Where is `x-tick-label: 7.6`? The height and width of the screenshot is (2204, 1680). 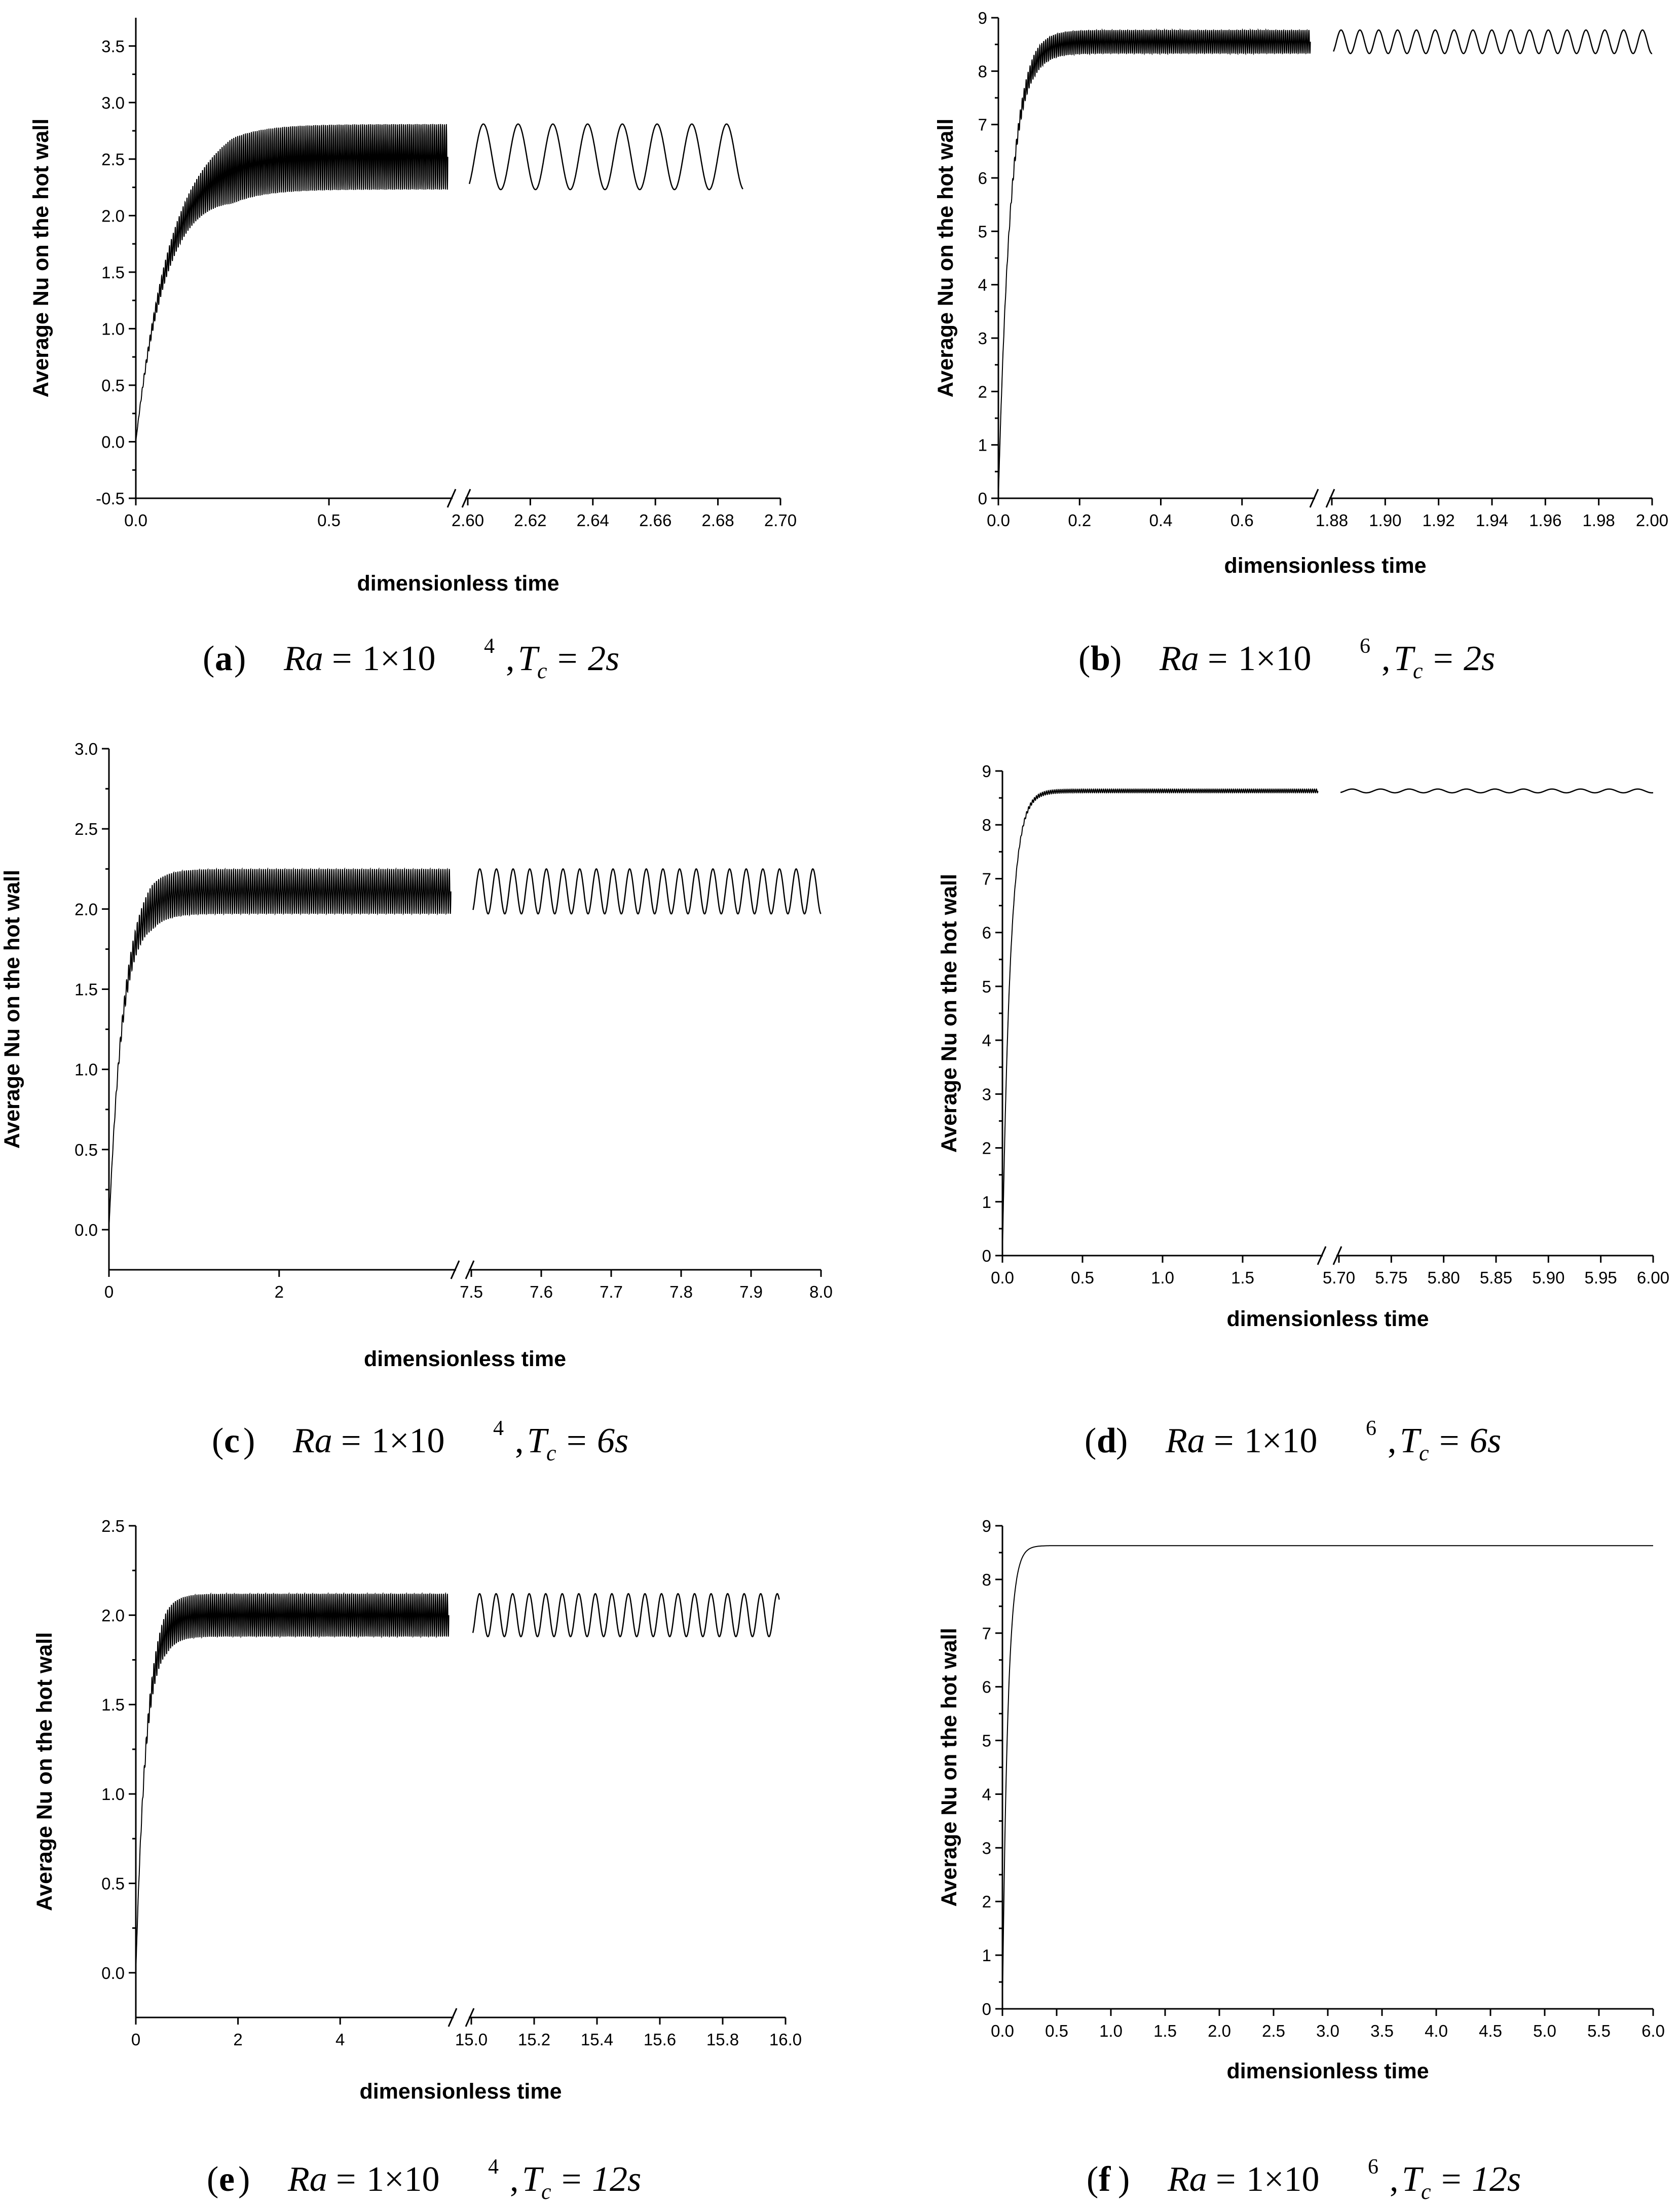
x-tick-label: 7.6 is located at coordinates (541, 1291).